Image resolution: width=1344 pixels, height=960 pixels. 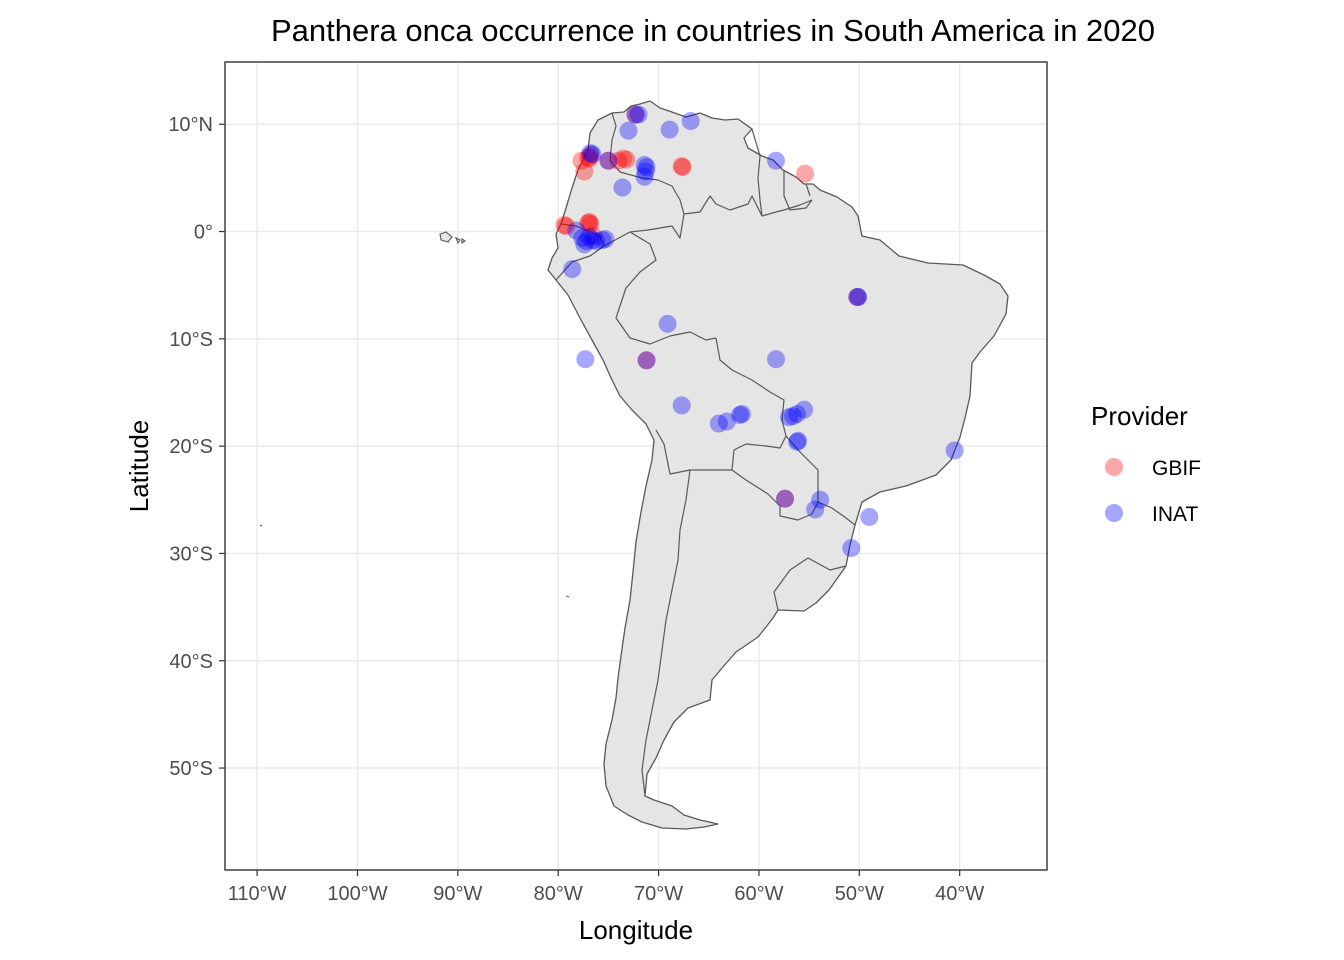 What do you see at coordinates (257, 894) in the screenshot?
I see `x-tick-label: 110°W` at bounding box center [257, 894].